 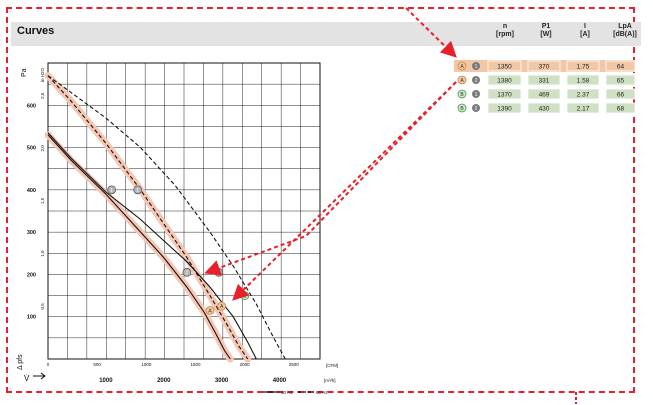 What do you see at coordinates (505, 26) in the screenshot?
I see `col-header-n-name: n` at bounding box center [505, 26].